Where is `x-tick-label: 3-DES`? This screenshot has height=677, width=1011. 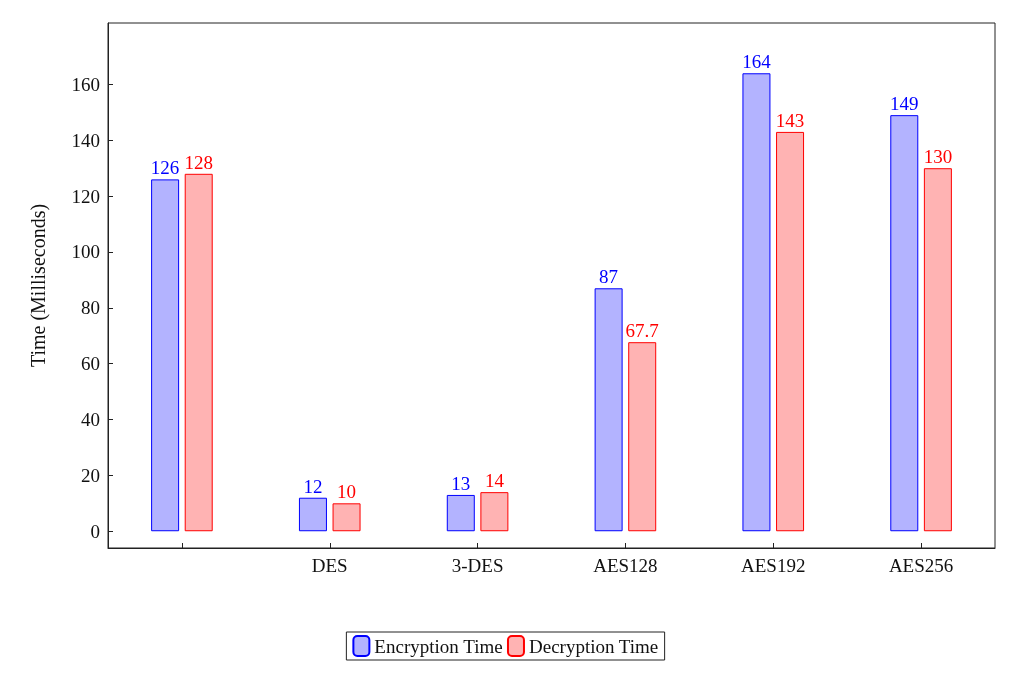 x-tick-label: 3-DES is located at coordinates (477, 565).